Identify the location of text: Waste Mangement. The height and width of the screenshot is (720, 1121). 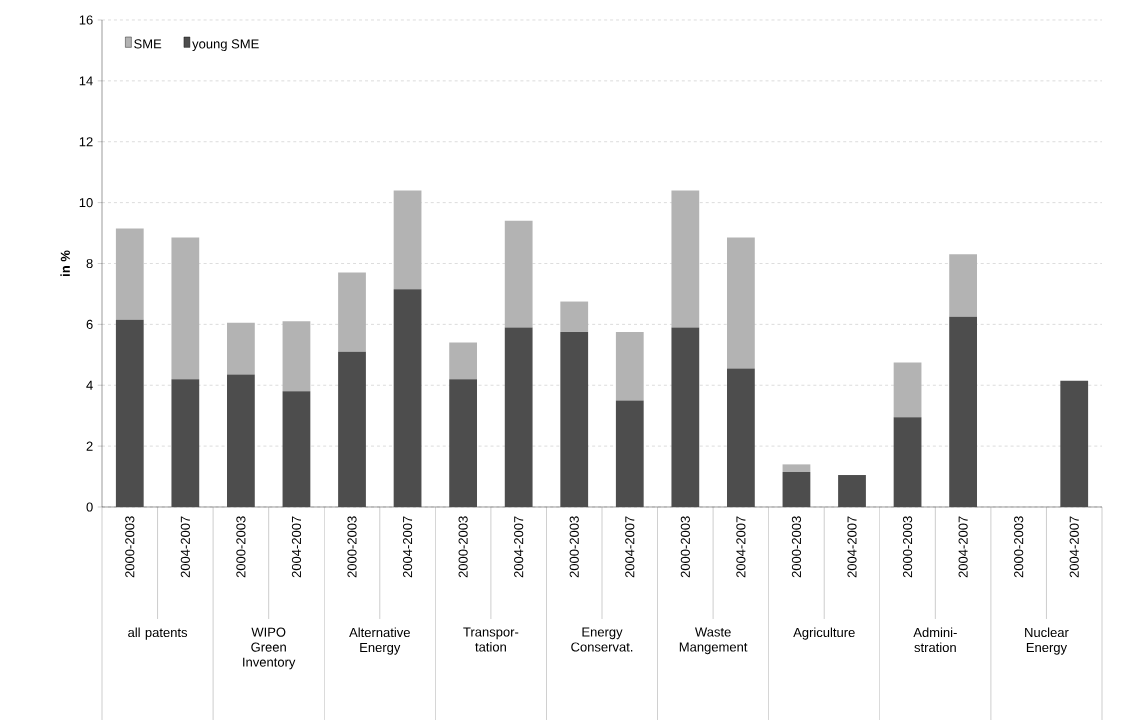
(713, 641).